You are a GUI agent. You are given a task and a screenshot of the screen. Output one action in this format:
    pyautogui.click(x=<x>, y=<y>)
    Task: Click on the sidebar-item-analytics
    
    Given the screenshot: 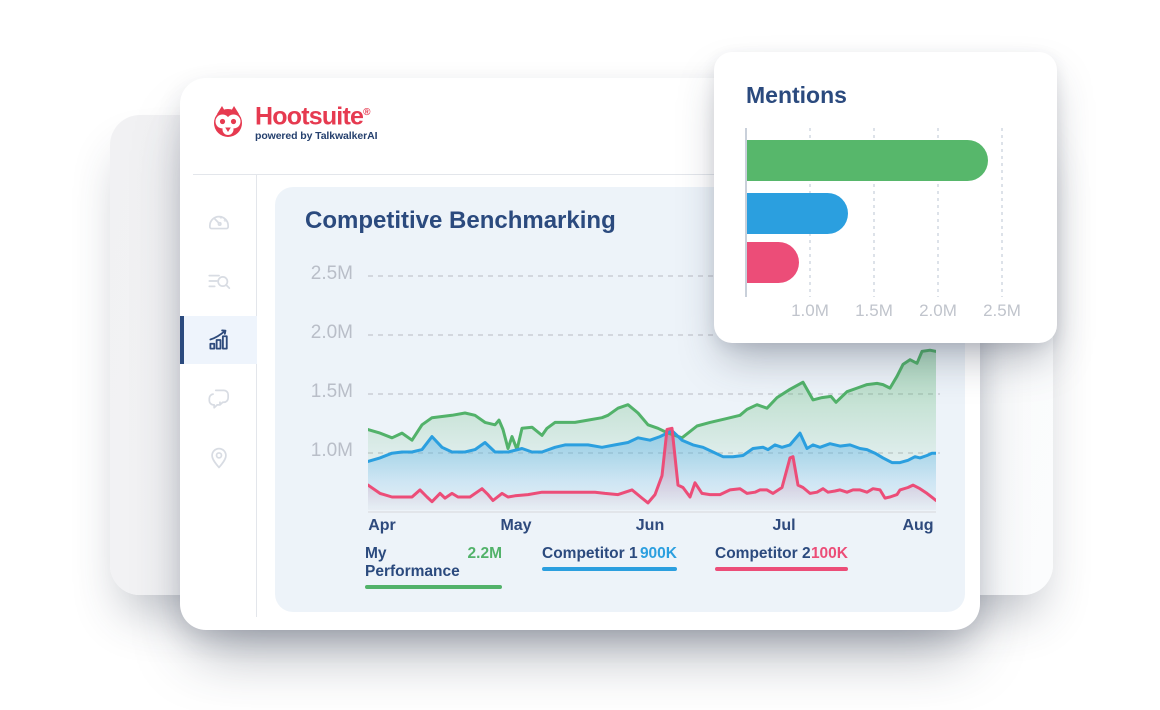 What is the action you would take?
    pyautogui.click(x=218, y=340)
    